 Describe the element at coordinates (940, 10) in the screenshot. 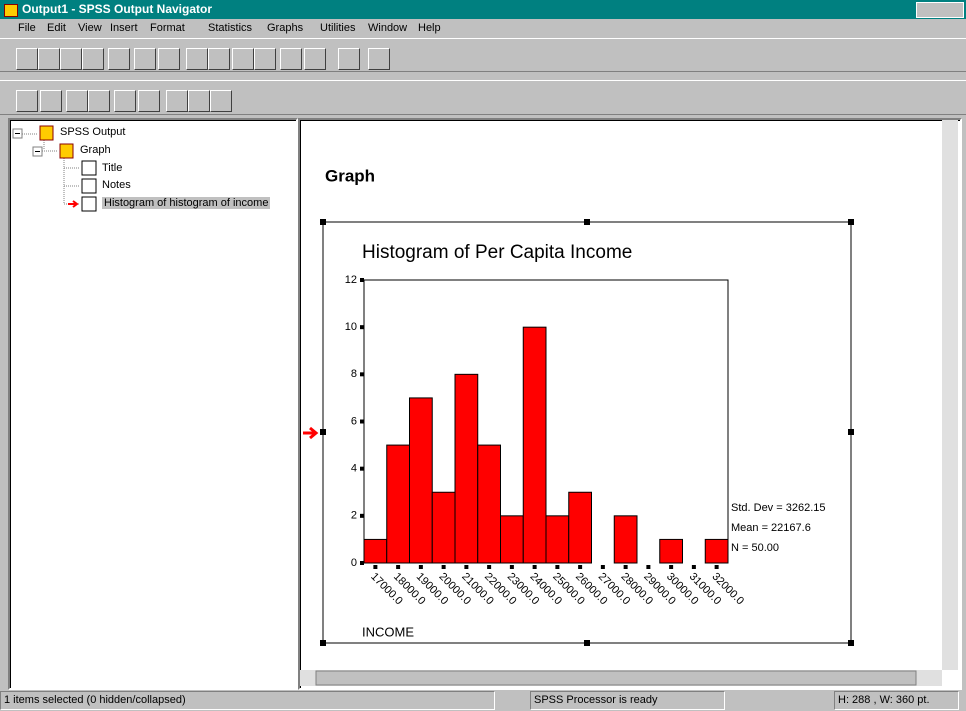

I see `window-controls` at that location.